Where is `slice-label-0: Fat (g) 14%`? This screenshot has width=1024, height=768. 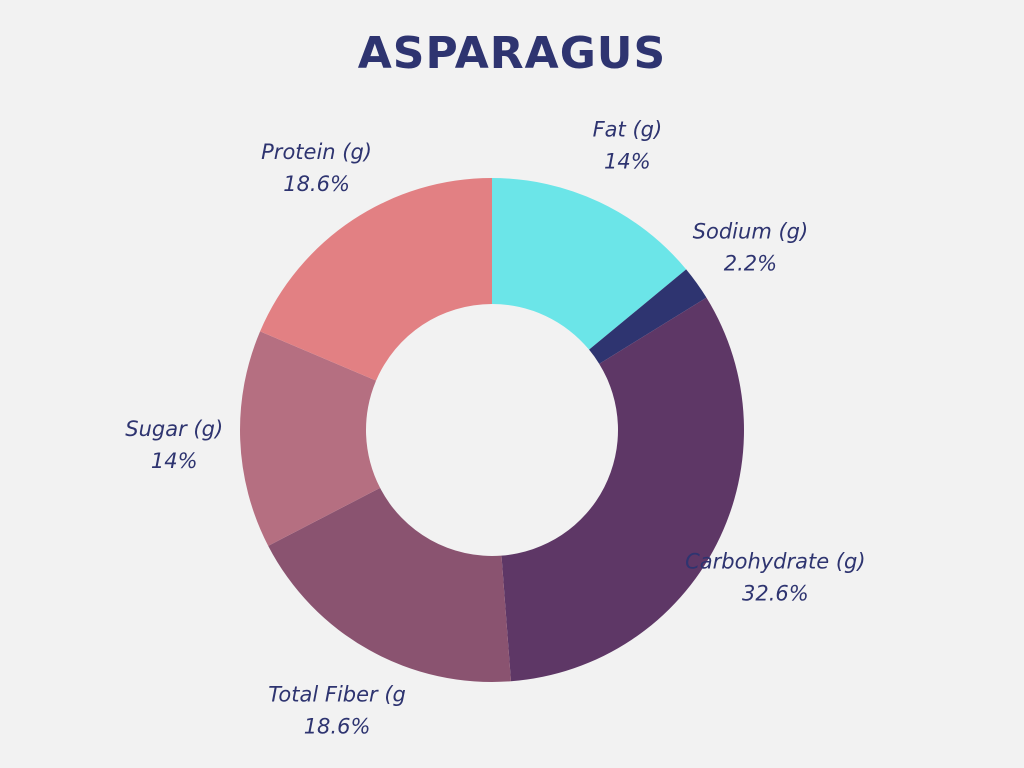 slice-label-0: Fat (g) 14% is located at coordinates (628, 145).